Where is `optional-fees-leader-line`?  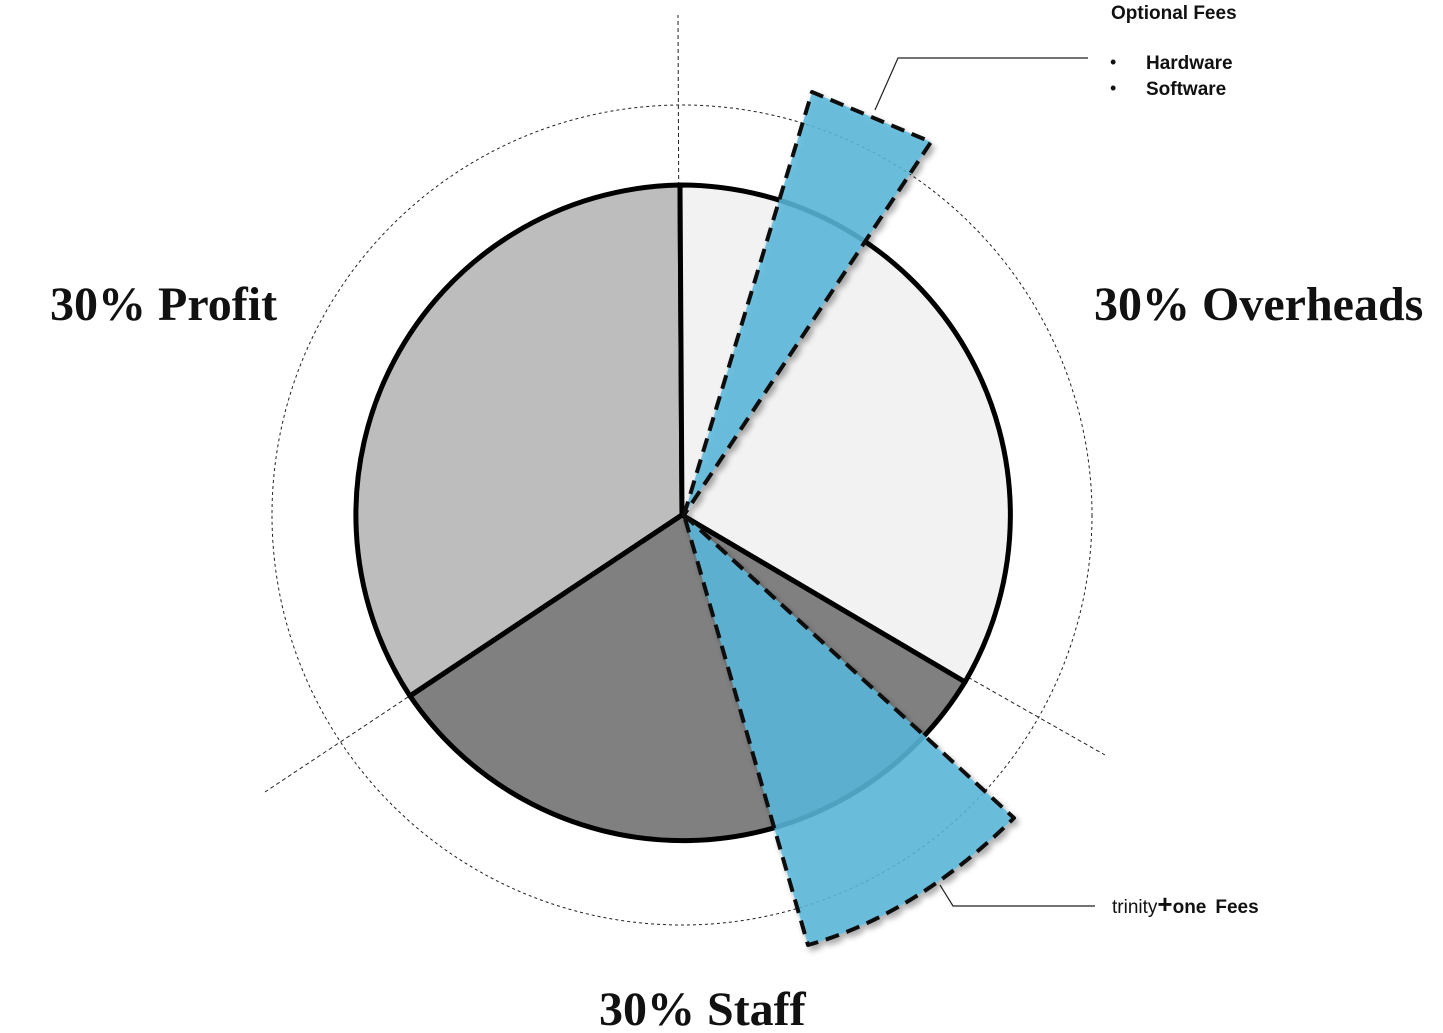 optional-fees-leader-line is located at coordinates (981, 84).